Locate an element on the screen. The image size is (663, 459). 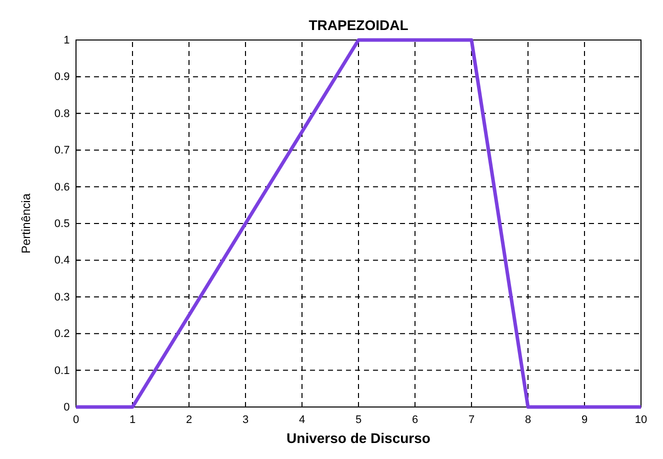
y-tick-label: 0.2 is located at coordinates (62, 334).